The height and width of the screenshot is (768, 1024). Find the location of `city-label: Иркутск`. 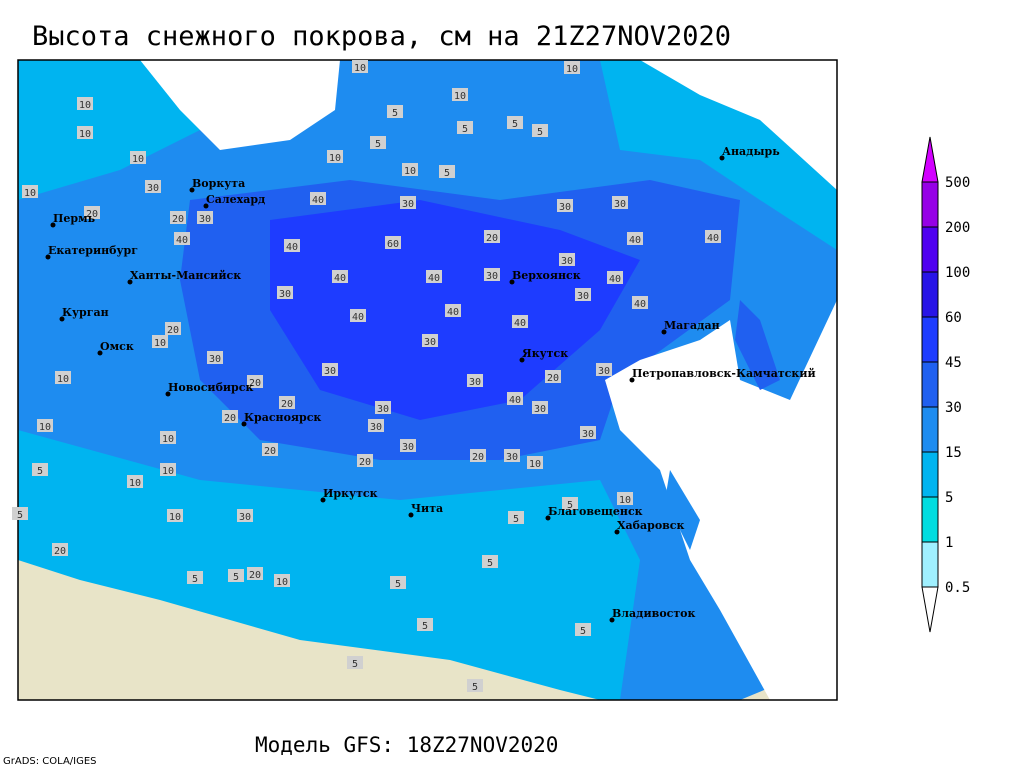

city-label: Иркутск is located at coordinates (350, 493).